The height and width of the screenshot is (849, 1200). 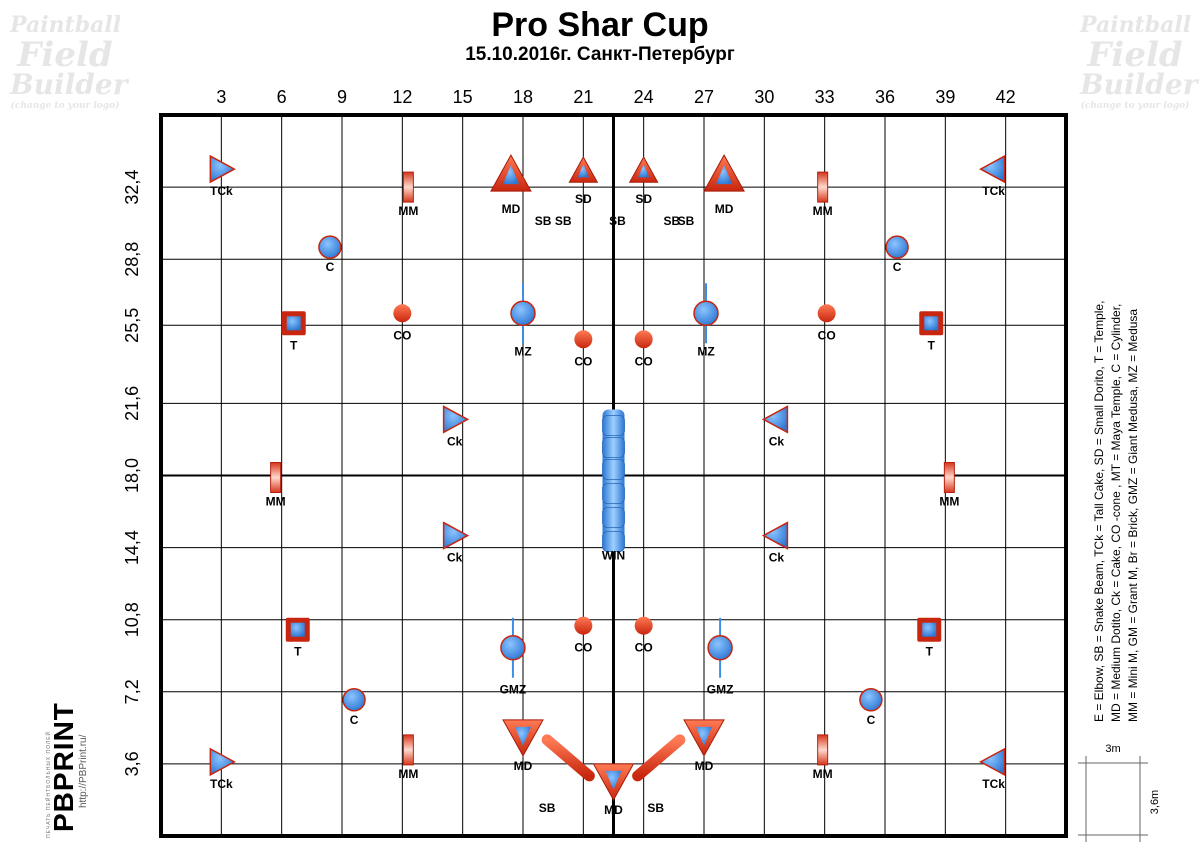 What do you see at coordinates (132, 547) in the screenshot?
I see `y-tick-label: 14,4` at bounding box center [132, 547].